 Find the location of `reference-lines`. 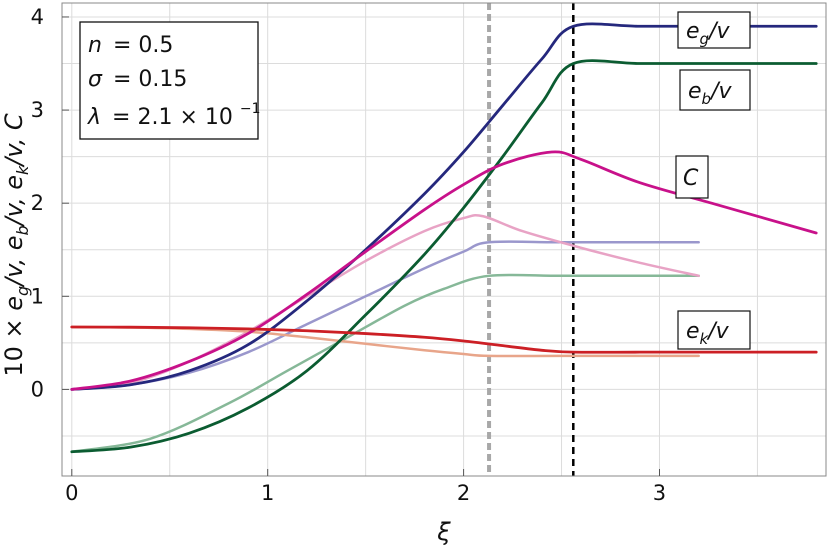

reference-lines is located at coordinates (531, 239).